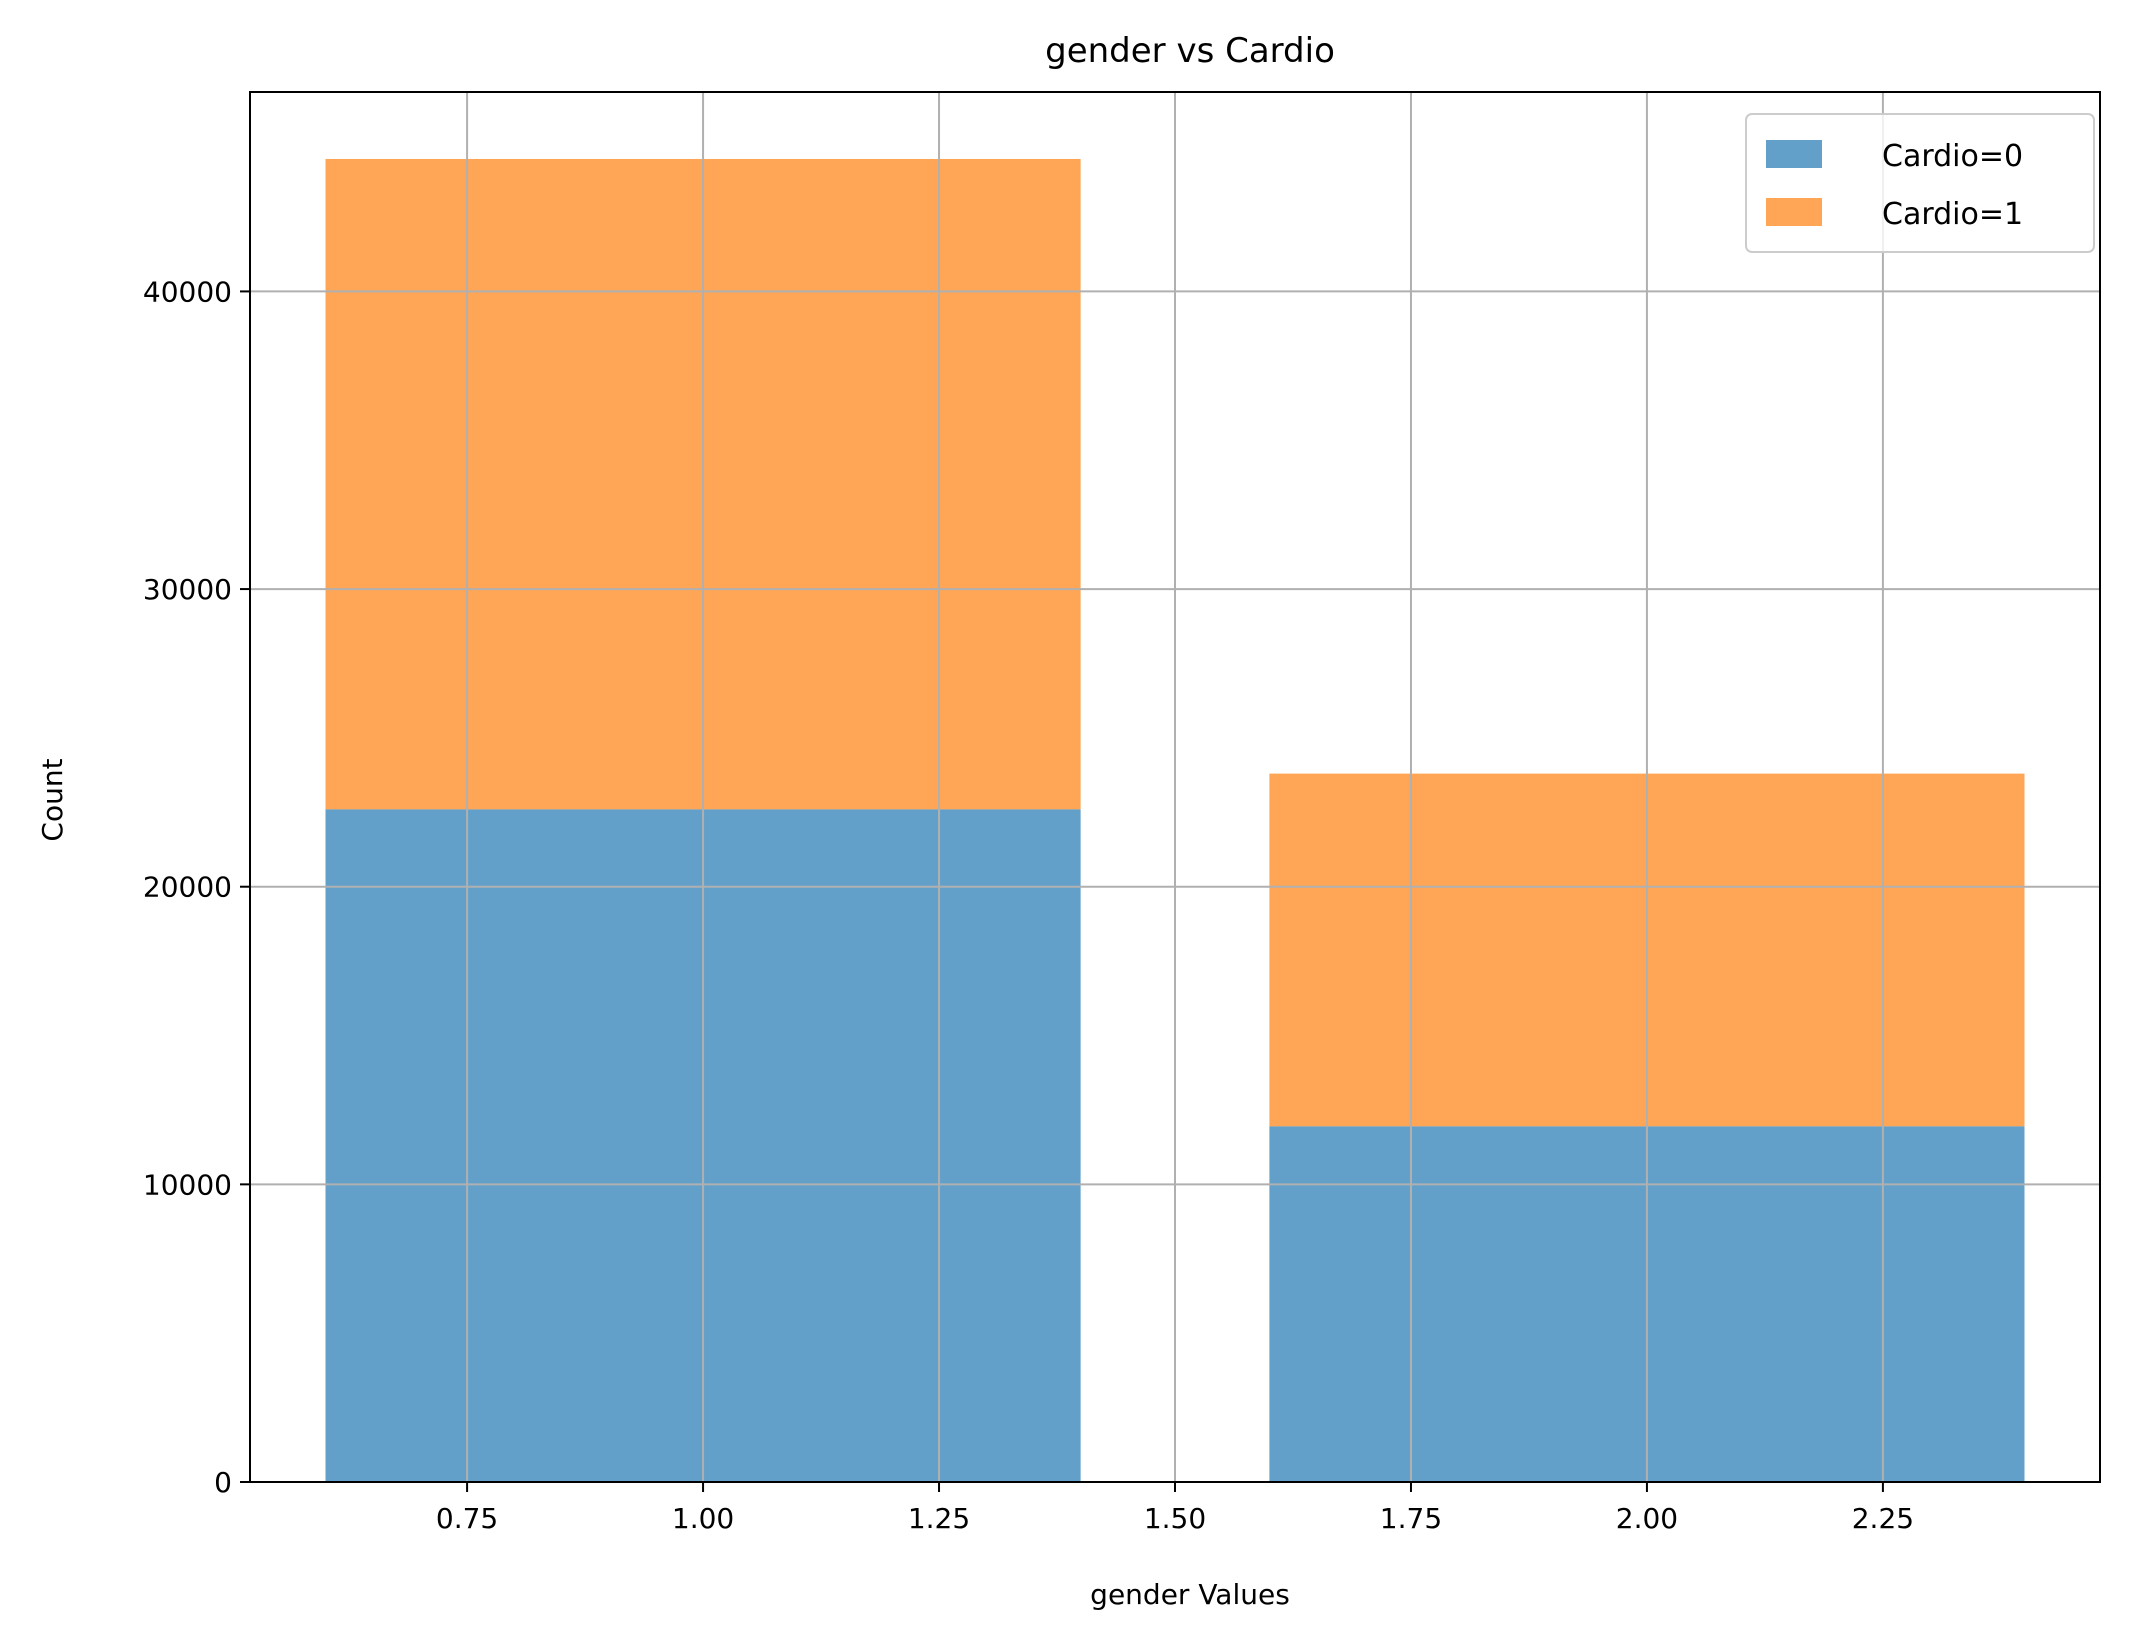 This screenshot has width=2140, height=1642. What do you see at coordinates (1411, 1518) in the screenshot?
I see `x-tick-label: 1.75` at bounding box center [1411, 1518].